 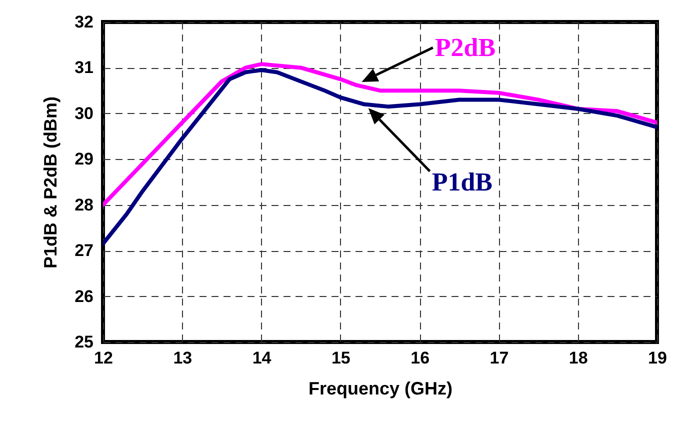 I want to click on x-tick-label: 12, so click(x=103, y=358).